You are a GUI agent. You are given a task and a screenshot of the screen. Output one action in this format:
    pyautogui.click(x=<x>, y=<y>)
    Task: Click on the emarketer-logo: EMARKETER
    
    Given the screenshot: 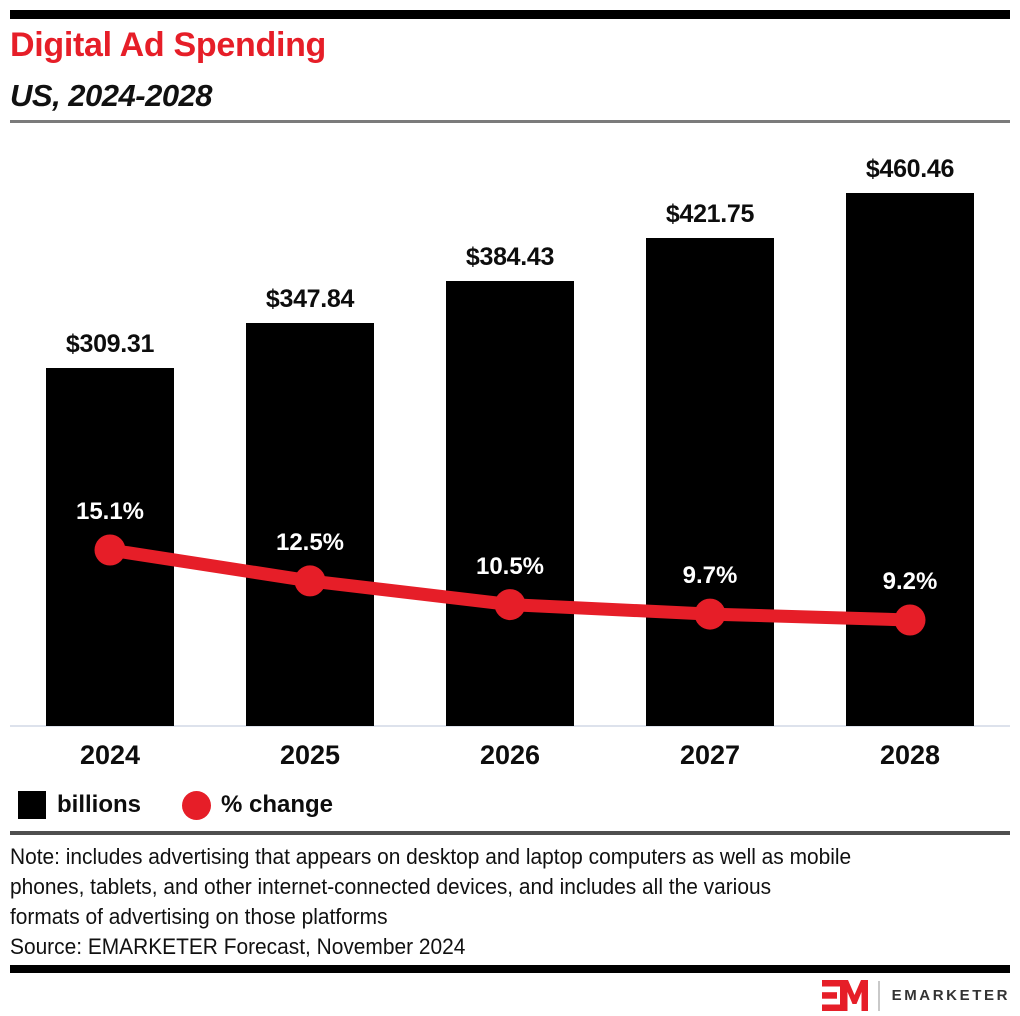 What is the action you would take?
    pyautogui.click(x=915, y=995)
    